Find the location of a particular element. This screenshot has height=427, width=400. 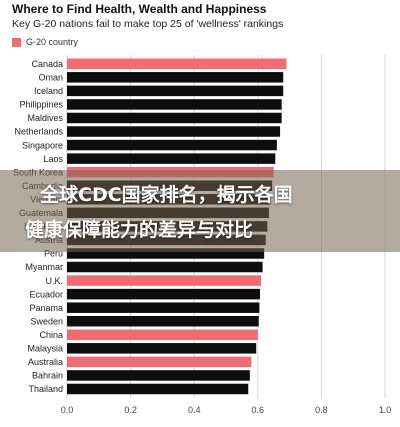

bar-laos is located at coordinates (171, 158).